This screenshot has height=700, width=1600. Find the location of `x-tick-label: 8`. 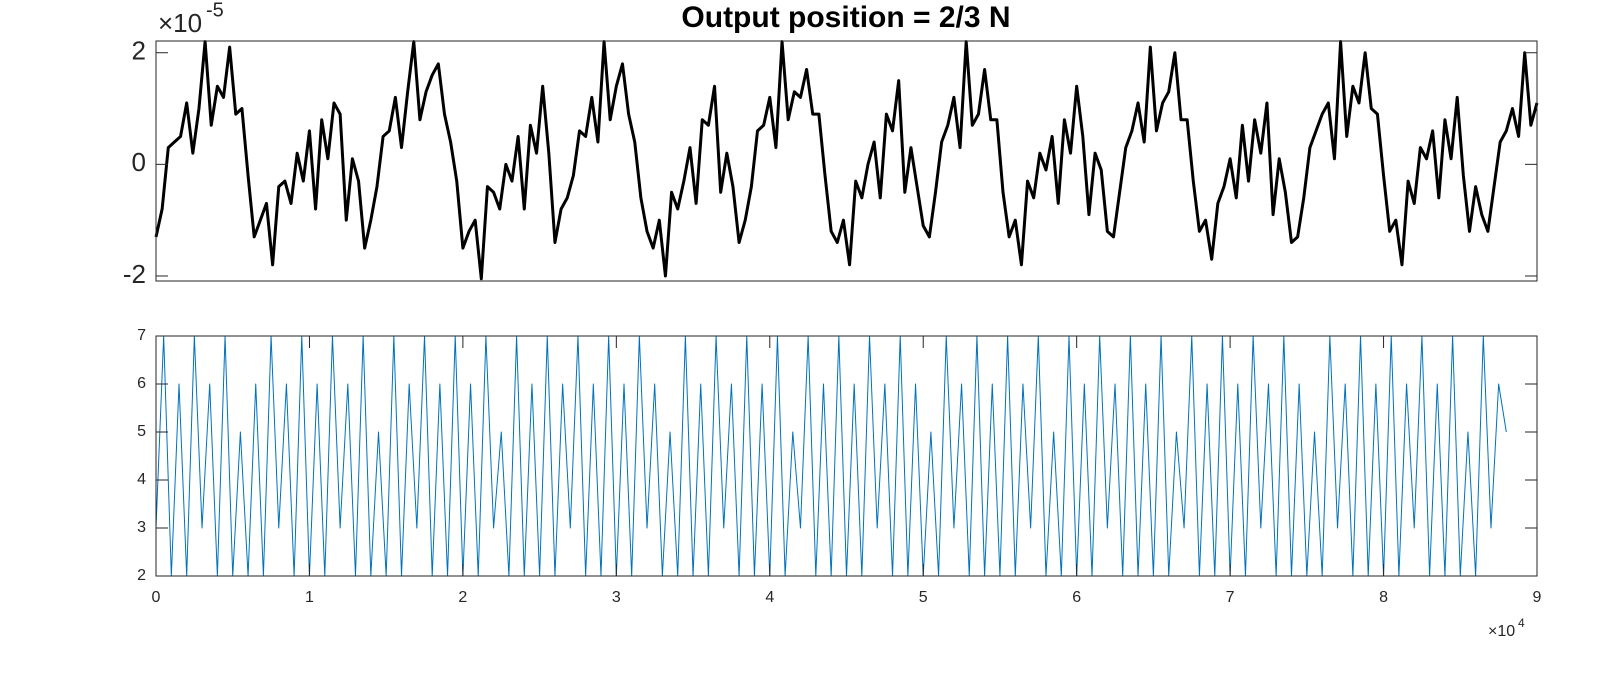

x-tick-label: 8 is located at coordinates (1383, 597).